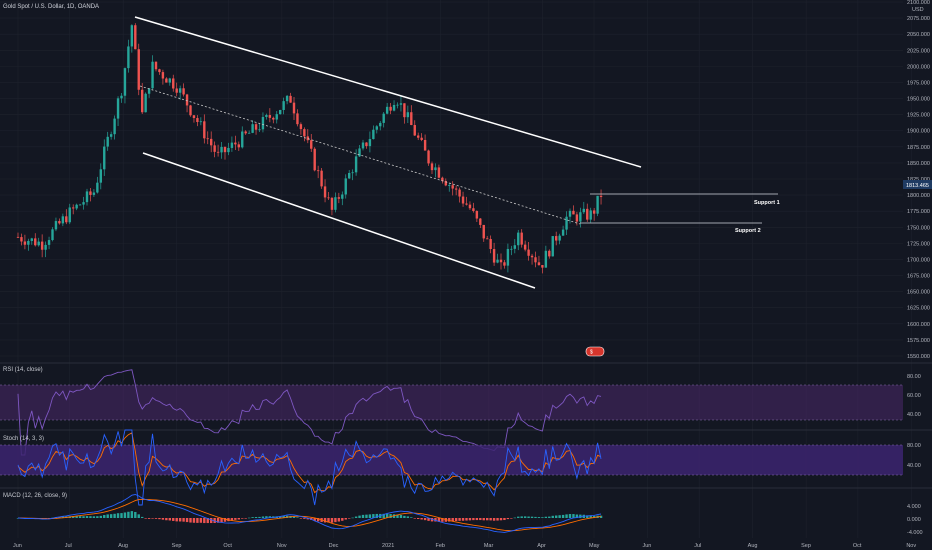 The height and width of the screenshot is (550, 932). Describe the element at coordinates (918, 100) in the screenshot. I see `price-tick-label: 1950.000` at that location.